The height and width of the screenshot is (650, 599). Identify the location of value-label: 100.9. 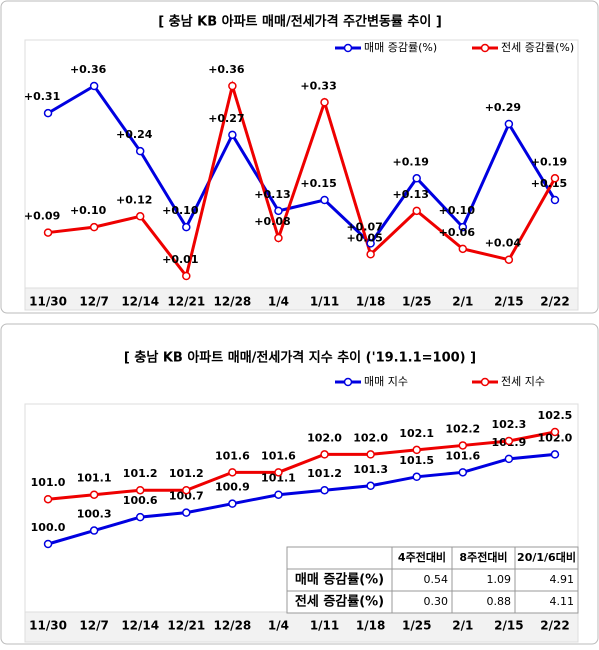
(232, 487).